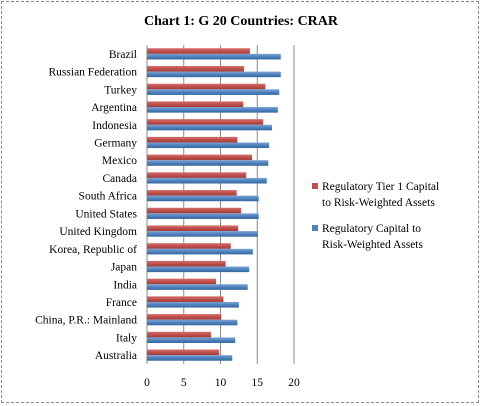 The image size is (482, 406). I want to click on category-label-2: Turkey, so click(120, 90).